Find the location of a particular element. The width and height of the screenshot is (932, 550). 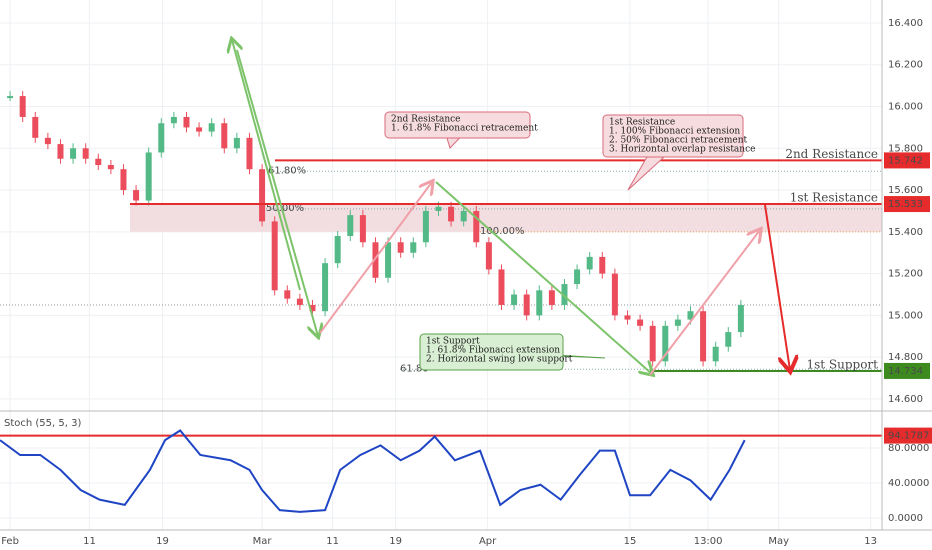

x-tick-label: 19 is located at coordinates (395, 541).